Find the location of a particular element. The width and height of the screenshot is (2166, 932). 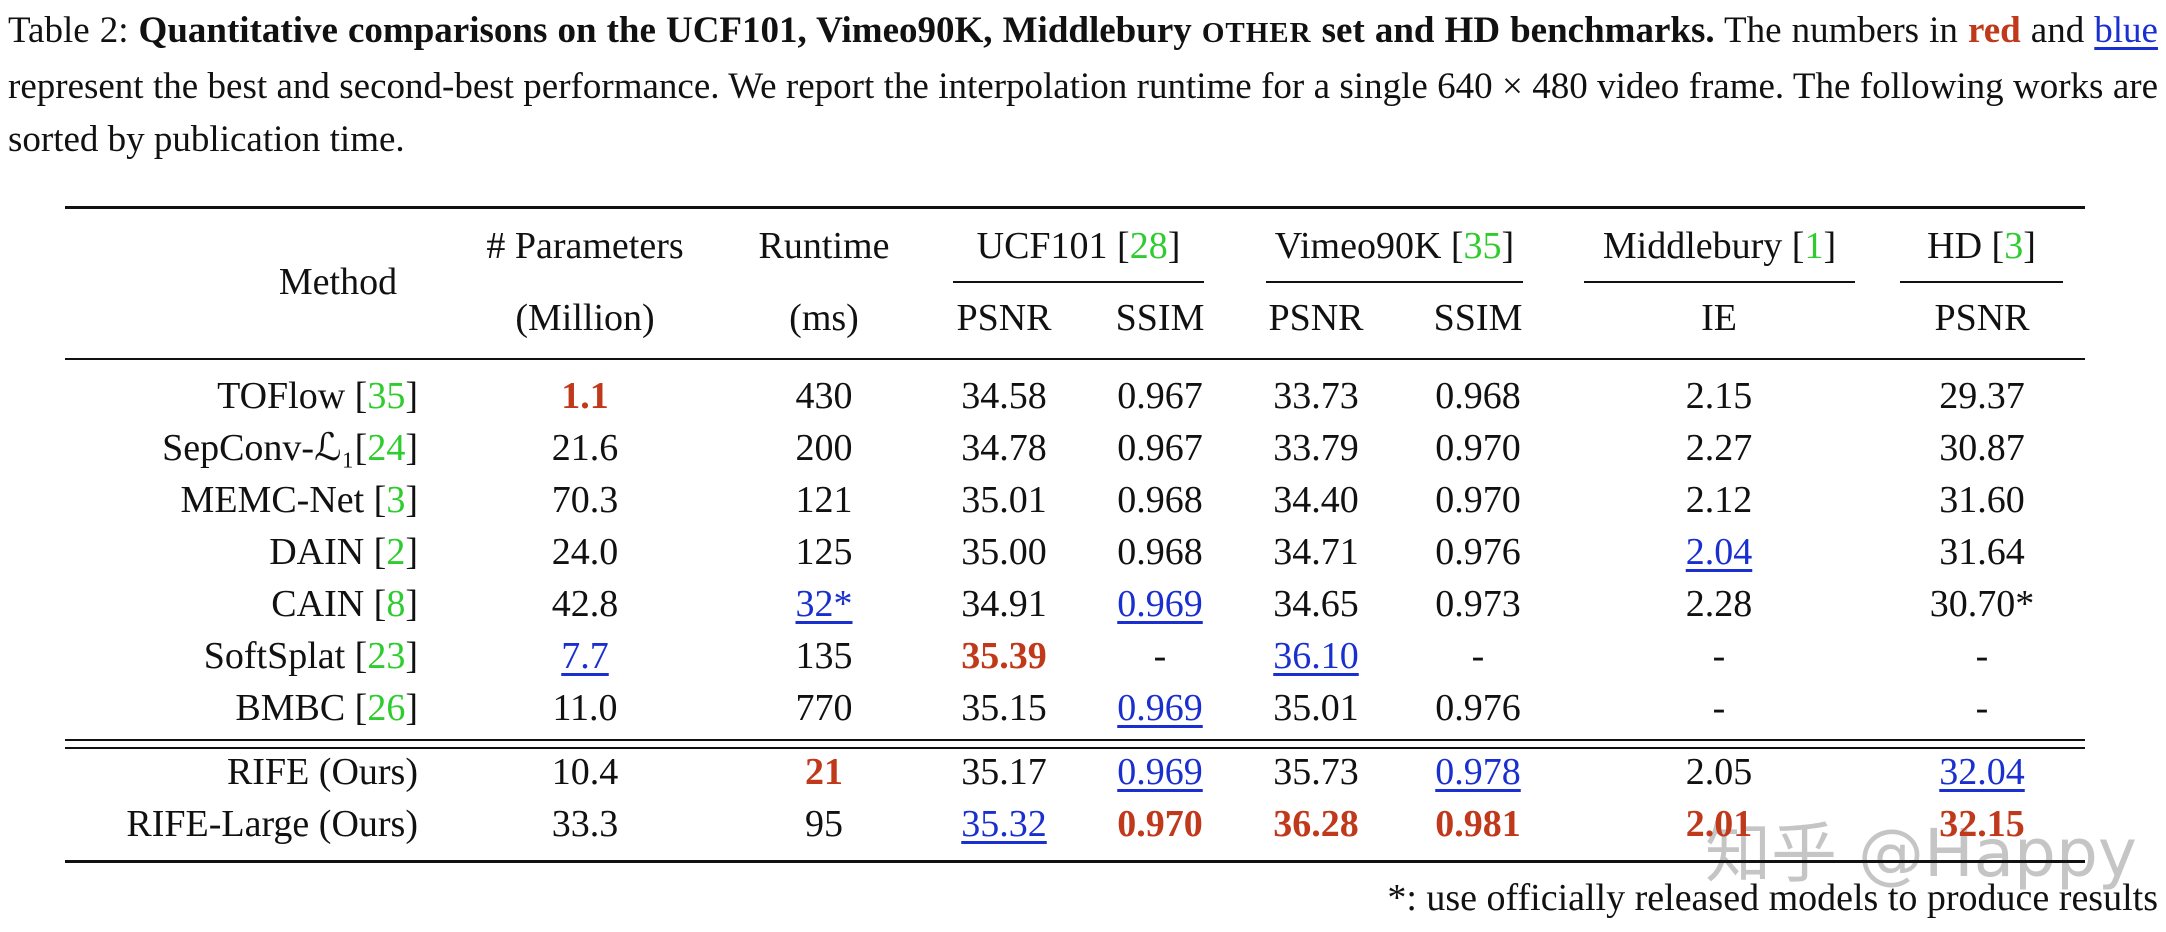

table-cell: 21.6 is located at coordinates (585, 448).